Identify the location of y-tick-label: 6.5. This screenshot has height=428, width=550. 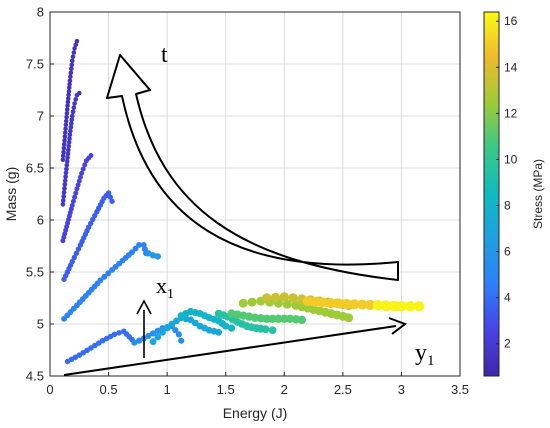
(35, 168).